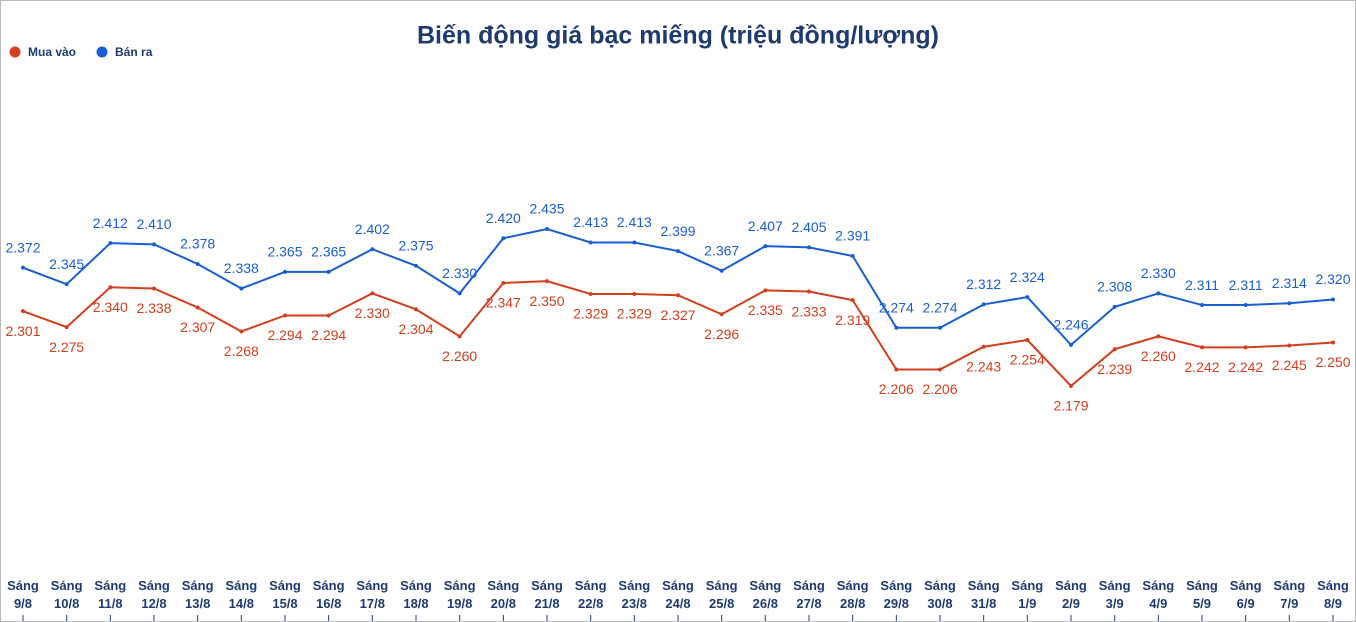 The height and width of the screenshot is (622, 1356). What do you see at coordinates (284, 335) in the screenshot?
I see `data-label: 2.294` at bounding box center [284, 335].